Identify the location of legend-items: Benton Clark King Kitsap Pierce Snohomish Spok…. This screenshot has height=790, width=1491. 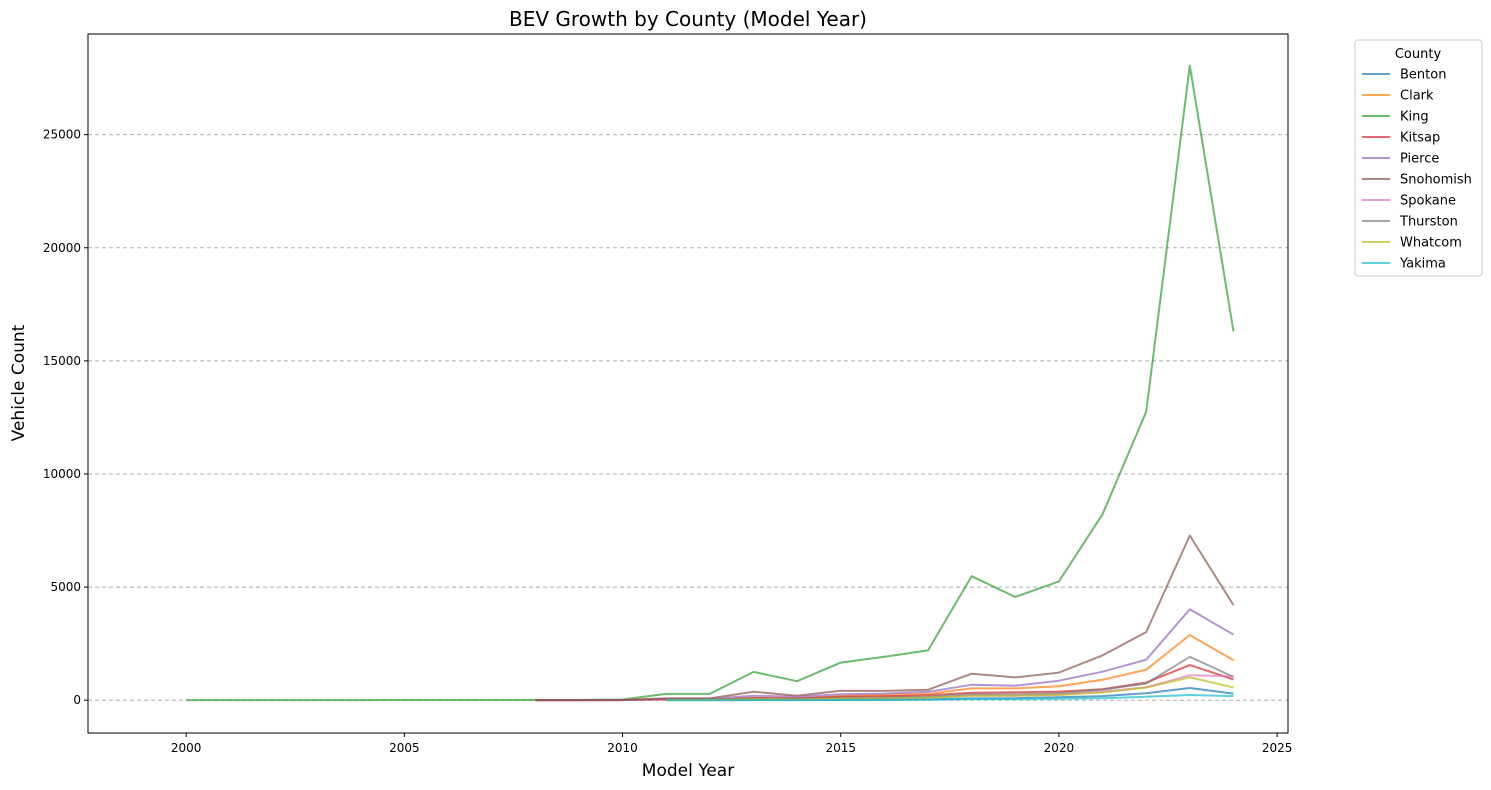
(1417, 170).